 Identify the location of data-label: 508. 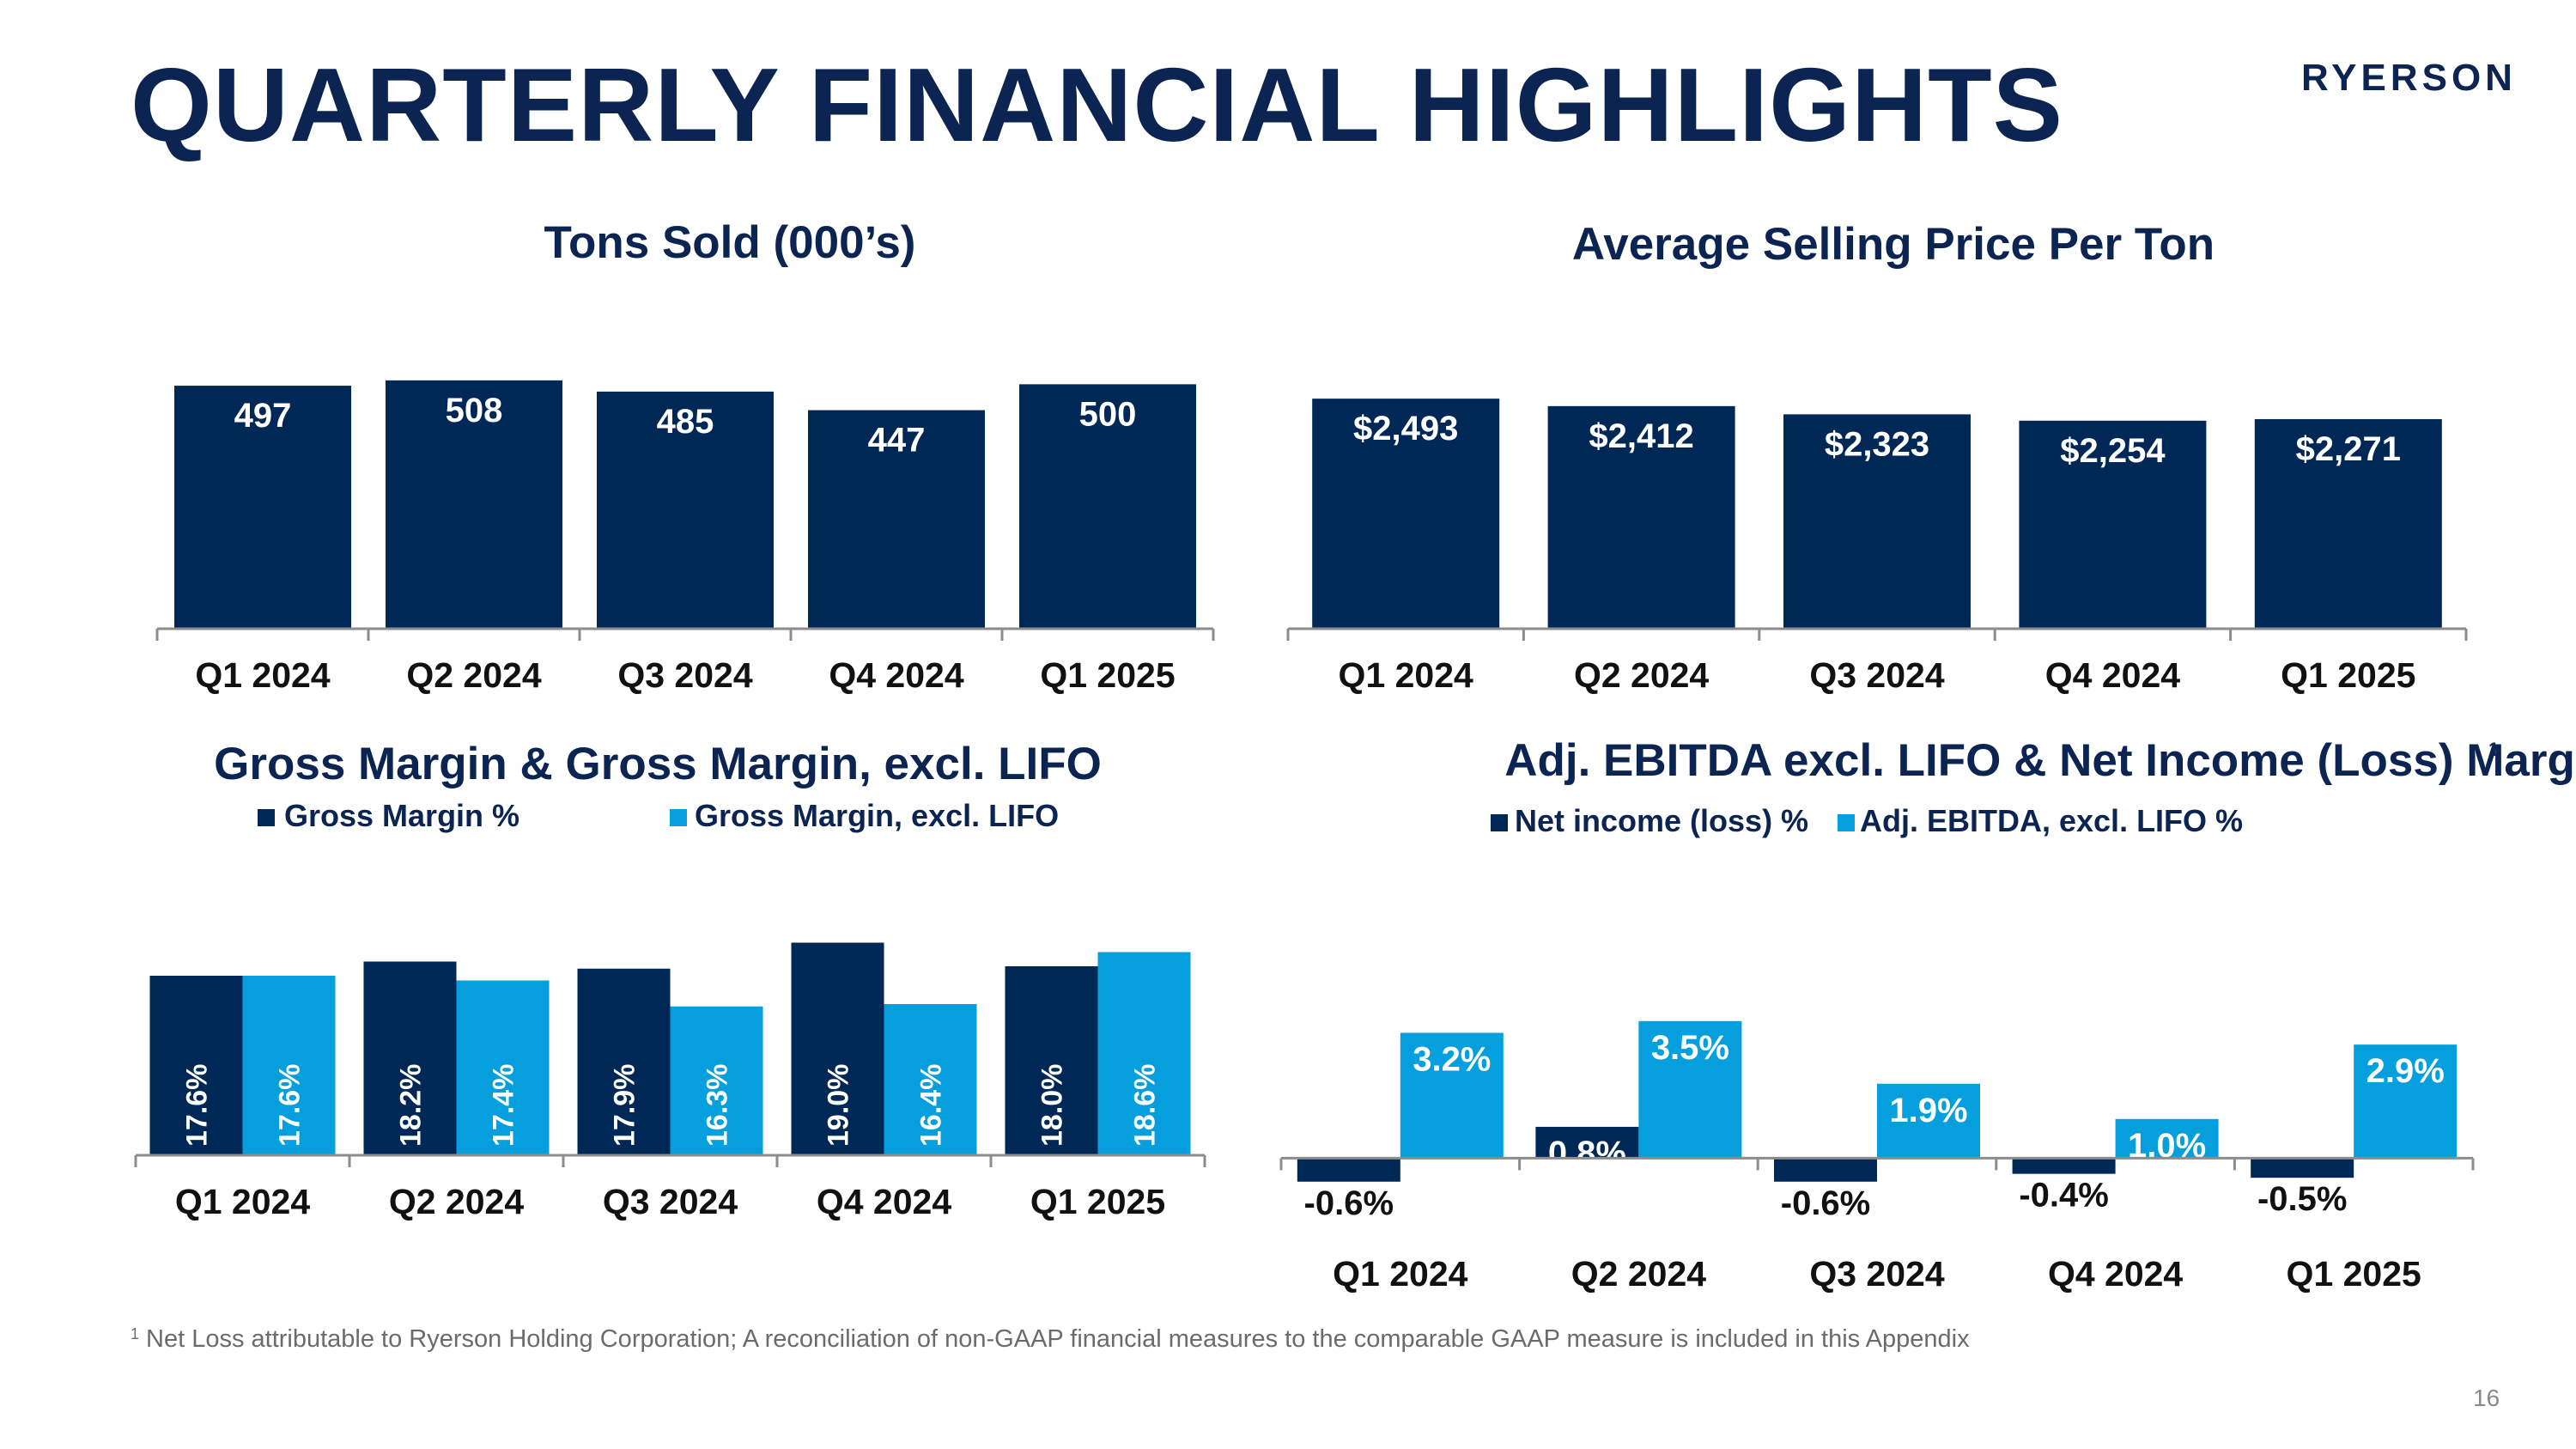
(474, 410).